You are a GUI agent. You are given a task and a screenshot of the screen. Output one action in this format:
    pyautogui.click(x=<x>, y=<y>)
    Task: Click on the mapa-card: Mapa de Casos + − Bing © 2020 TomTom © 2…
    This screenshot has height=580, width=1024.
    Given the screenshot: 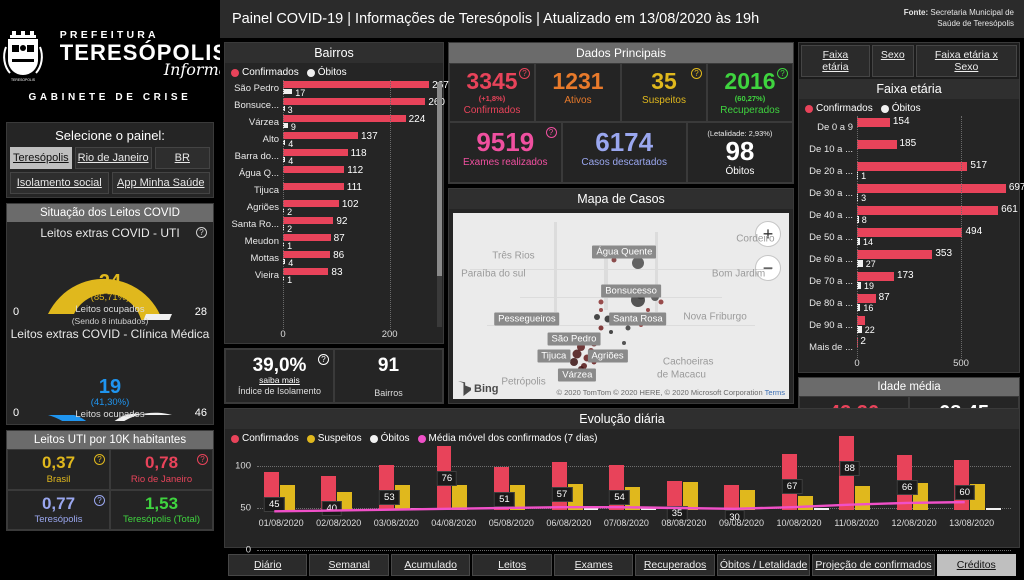 What is the action you would take?
    pyautogui.click(x=621, y=296)
    